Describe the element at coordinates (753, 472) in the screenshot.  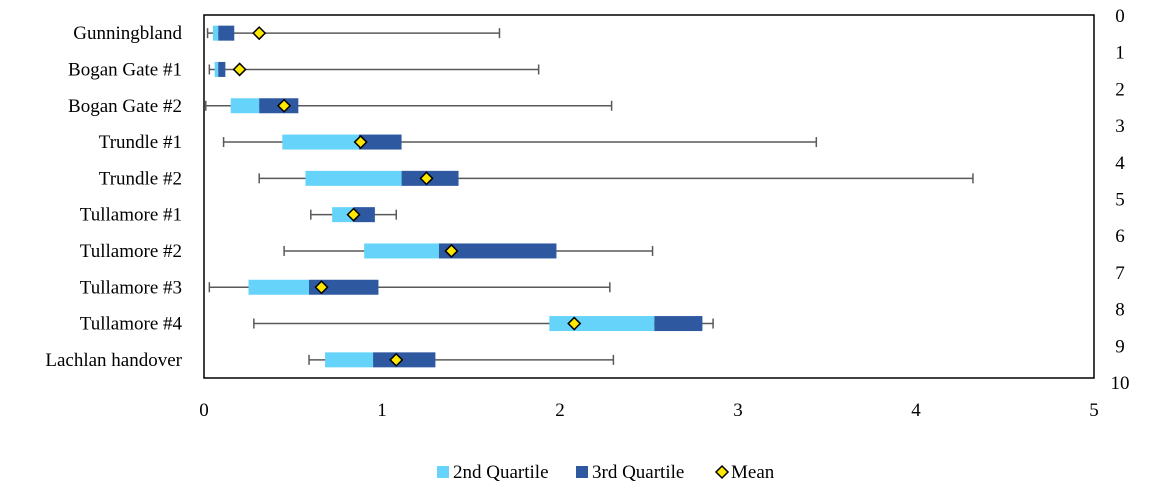
I see `legend-label: Mean` at that location.